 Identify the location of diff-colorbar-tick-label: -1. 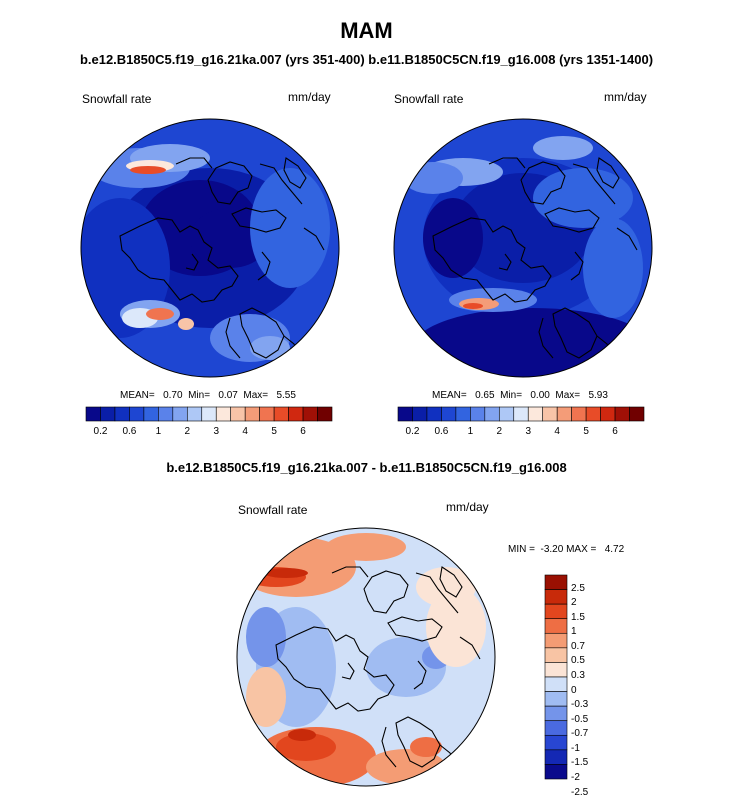
(575, 748).